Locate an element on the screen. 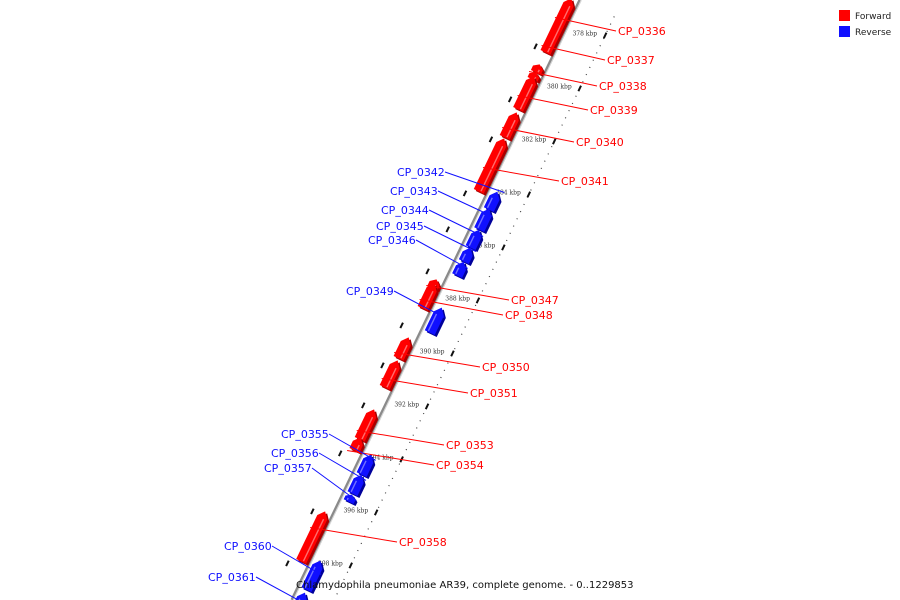 This screenshot has height=600, width=900. gene-label: CP_0346 is located at coordinates (392, 240).